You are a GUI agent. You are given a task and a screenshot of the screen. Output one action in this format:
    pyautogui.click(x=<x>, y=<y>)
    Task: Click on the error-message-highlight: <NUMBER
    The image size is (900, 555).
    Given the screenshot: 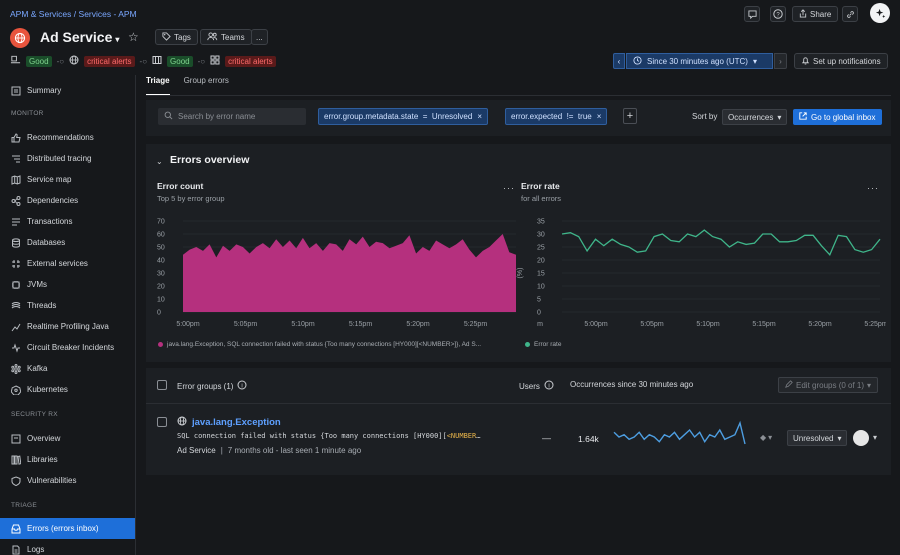 What is the action you would take?
    pyautogui.click(x=461, y=436)
    